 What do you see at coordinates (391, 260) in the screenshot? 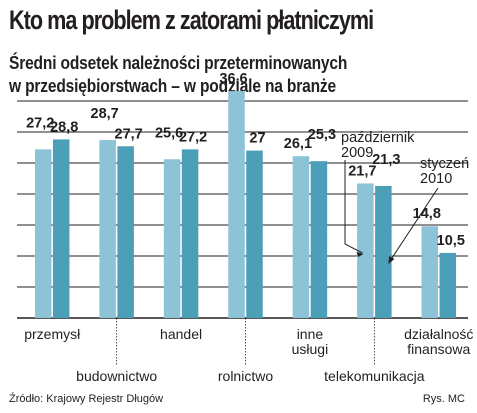
I see `legend-arrow-2-head` at bounding box center [391, 260].